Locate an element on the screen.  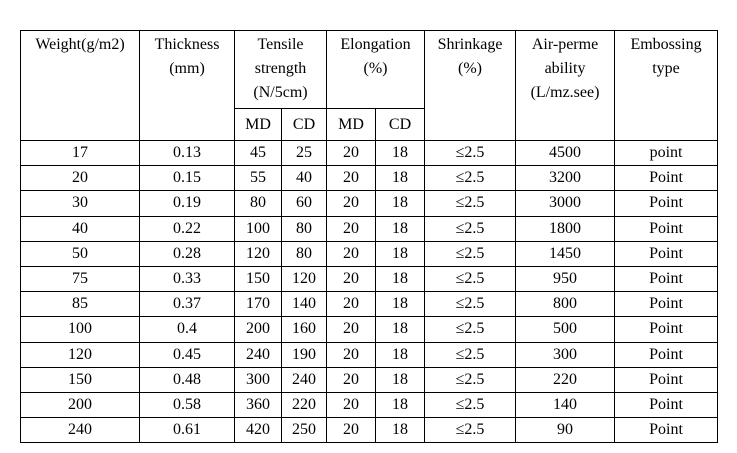
table-row: 200 0.58 360 220 20 18 ≤2.5 140 Point is located at coordinates (369, 405).